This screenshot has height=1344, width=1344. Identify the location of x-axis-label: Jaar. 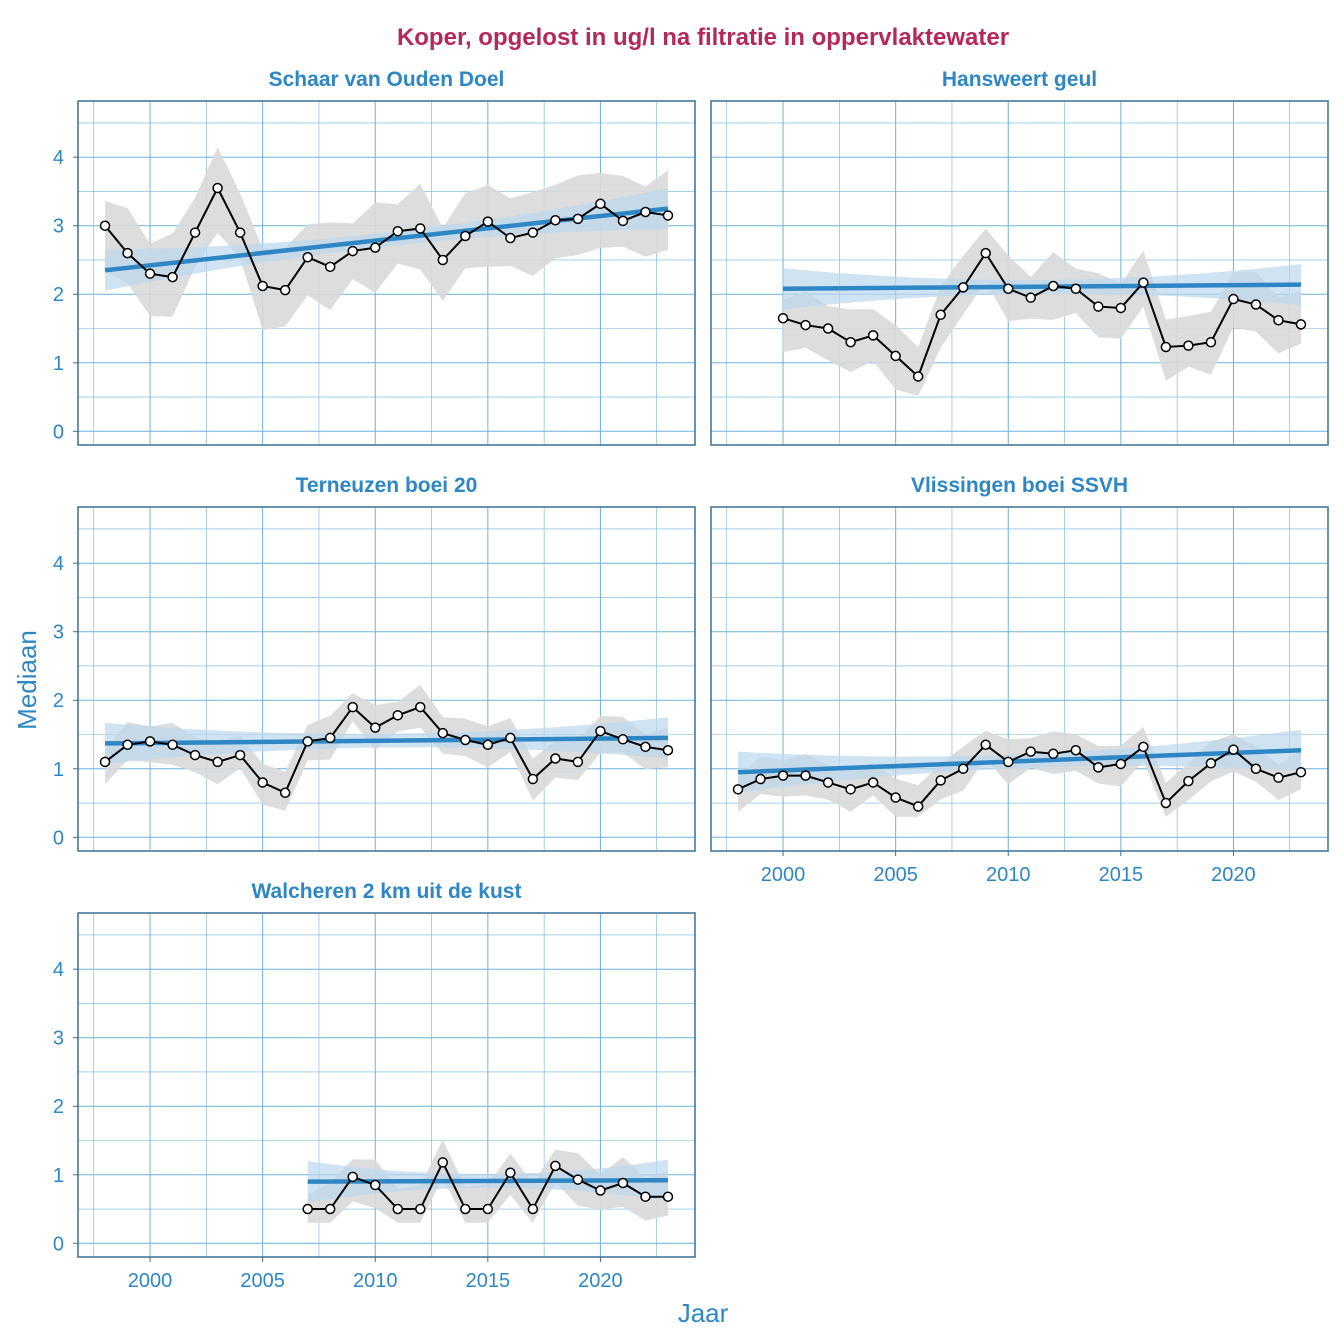
(703, 1313).